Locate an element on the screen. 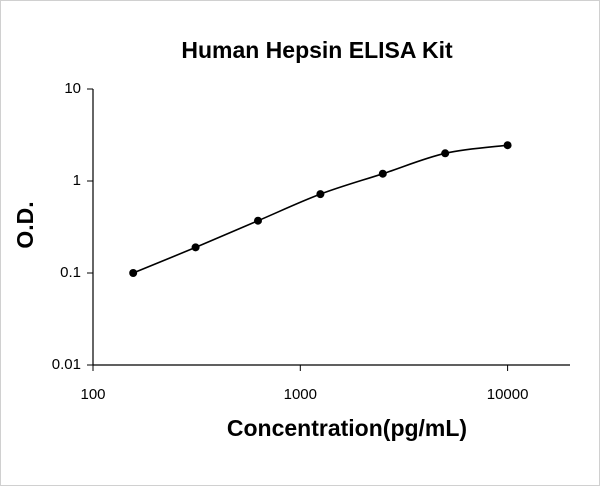  x-tick-label: 1000 is located at coordinates (300, 394).